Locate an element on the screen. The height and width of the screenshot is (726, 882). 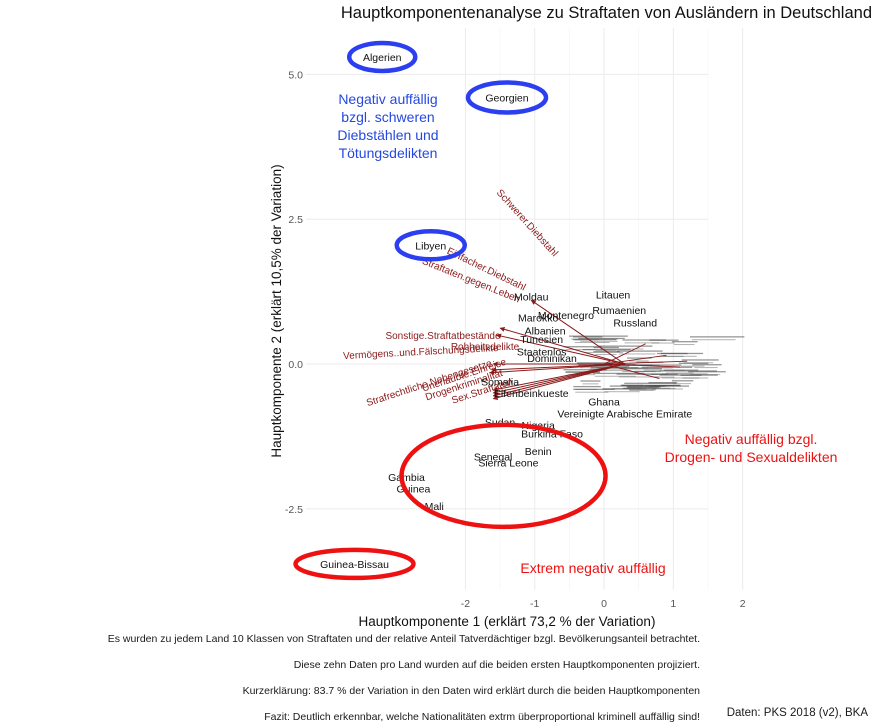
point-label-somalia: Somalia is located at coordinates (500, 382).